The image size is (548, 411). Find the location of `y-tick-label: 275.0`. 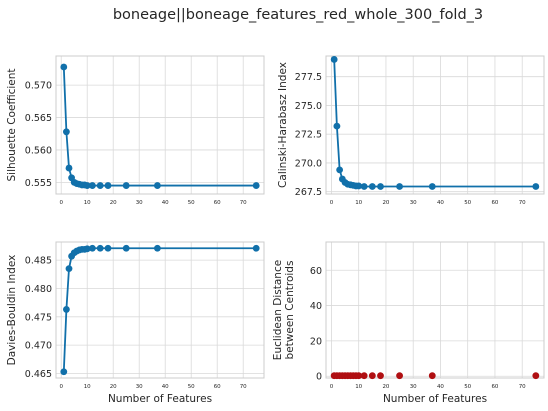

y-tick-label: 275.0 is located at coordinates (308, 106).